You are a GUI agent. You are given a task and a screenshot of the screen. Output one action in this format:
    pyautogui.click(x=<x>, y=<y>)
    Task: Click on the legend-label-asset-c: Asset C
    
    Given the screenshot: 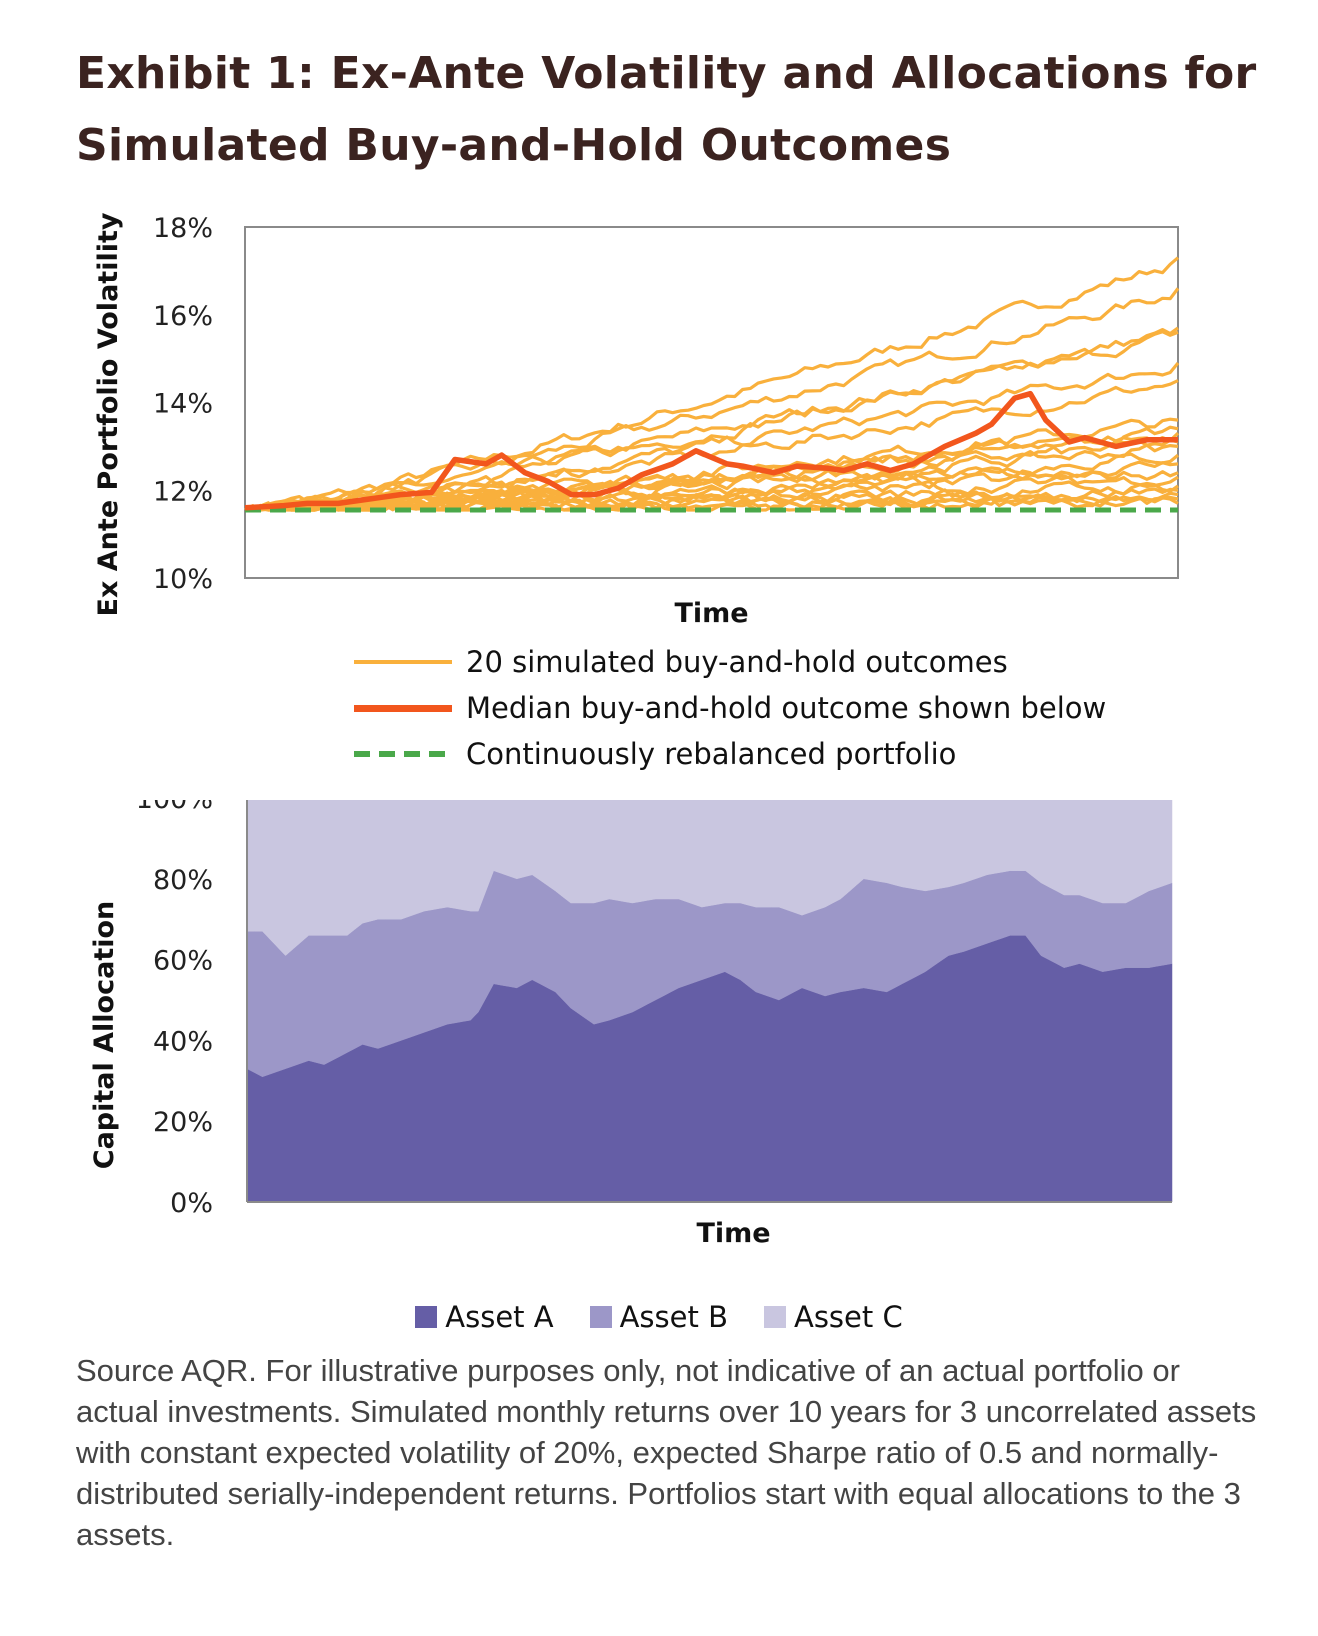 What is the action you would take?
    pyautogui.click(x=848, y=1317)
    